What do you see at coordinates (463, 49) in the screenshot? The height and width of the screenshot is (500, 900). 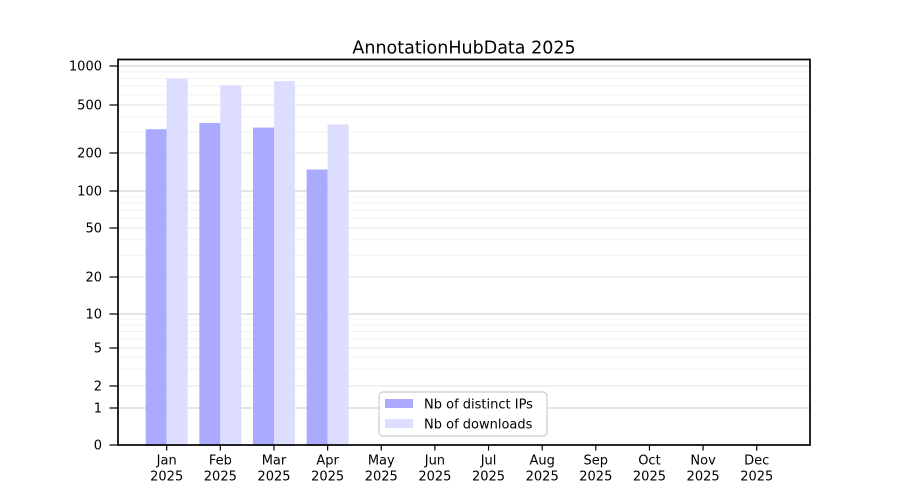 I see `chart-title: AnnotationHubData 2025` at bounding box center [463, 49].